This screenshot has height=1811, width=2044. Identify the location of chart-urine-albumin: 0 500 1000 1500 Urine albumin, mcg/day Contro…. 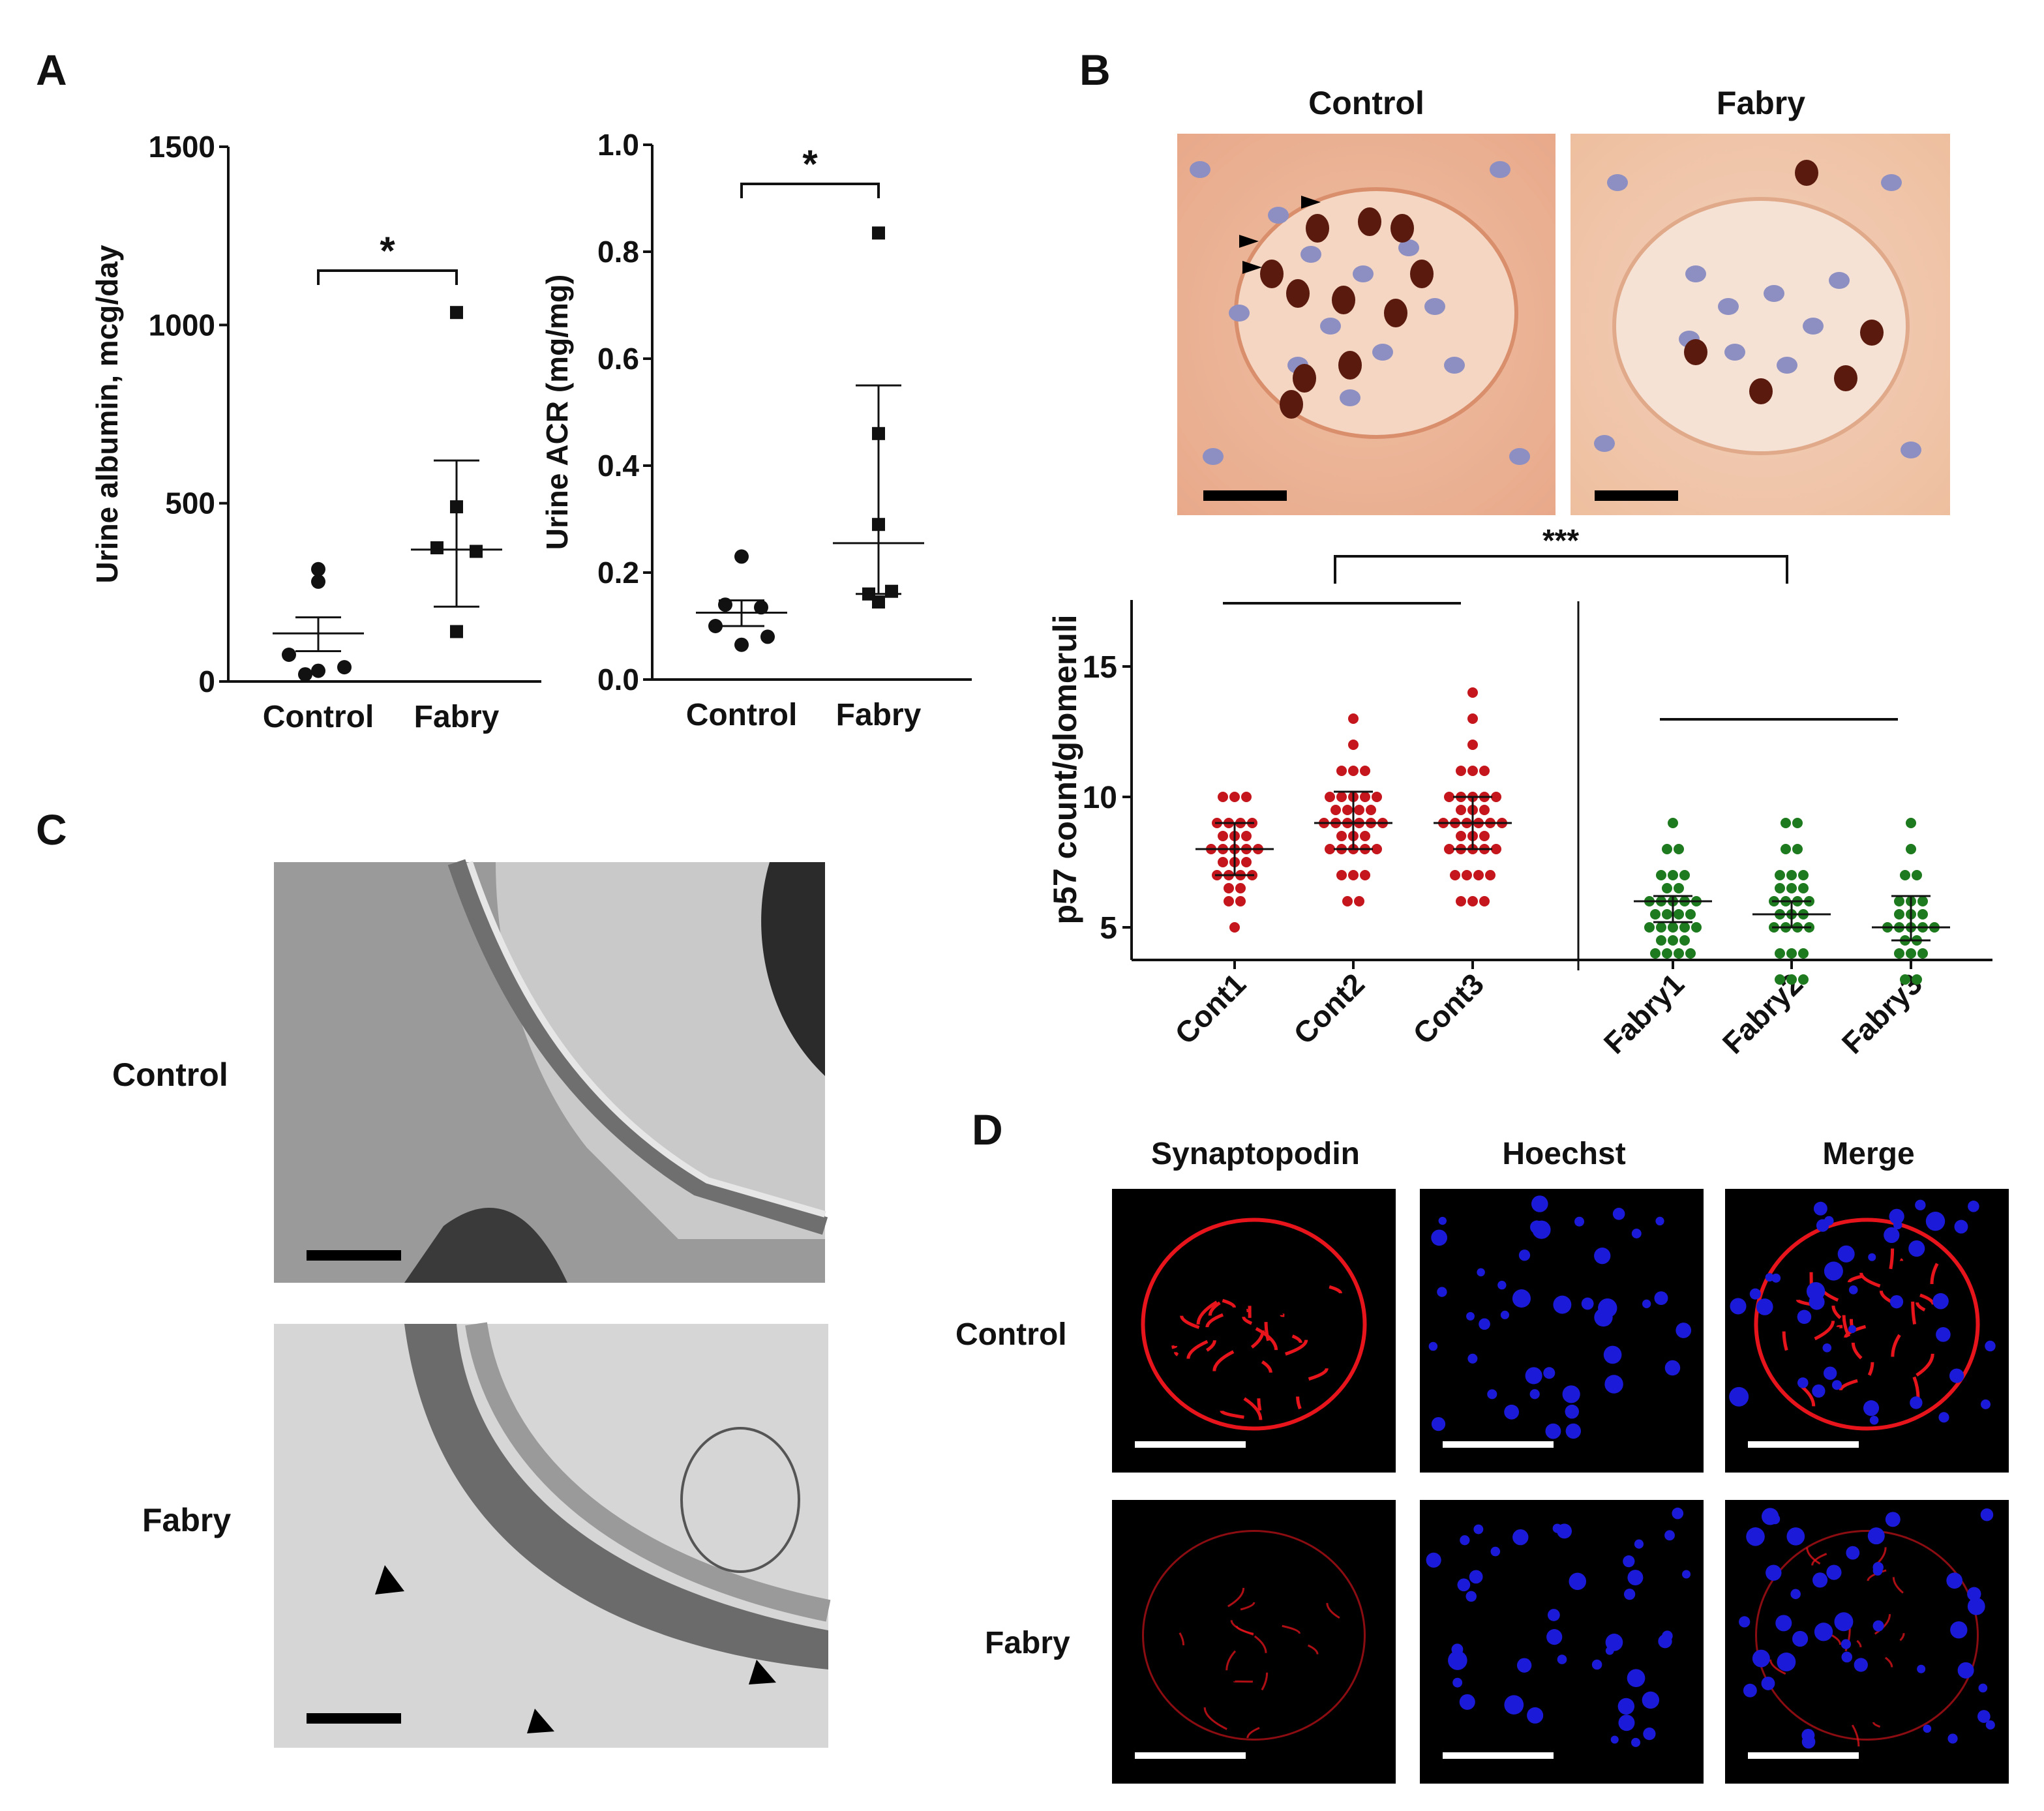
(315, 432).